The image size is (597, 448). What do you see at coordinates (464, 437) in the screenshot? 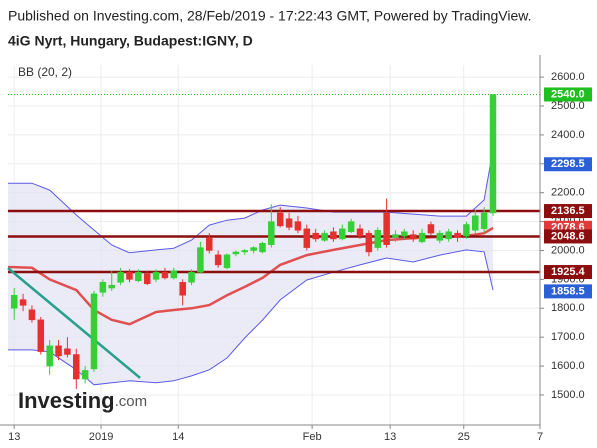
I see `x-tick-label: 25` at bounding box center [464, 437].